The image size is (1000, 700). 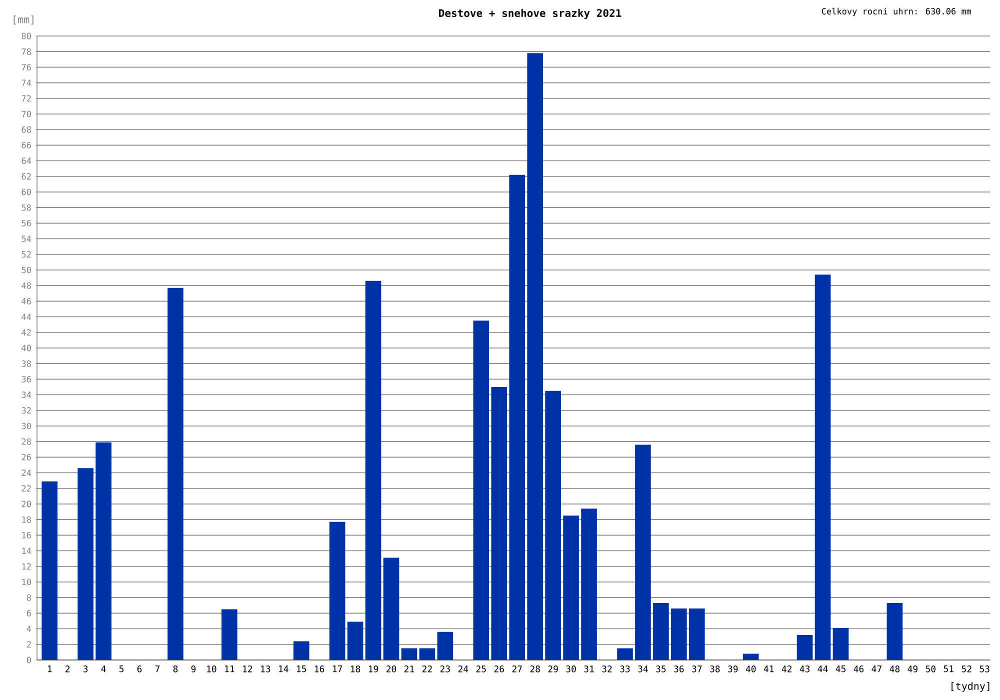 What do you see at coordinates (103, 669) in the screenshot?
I see `x-tick-label: 4` at bounding box center [103, 669].